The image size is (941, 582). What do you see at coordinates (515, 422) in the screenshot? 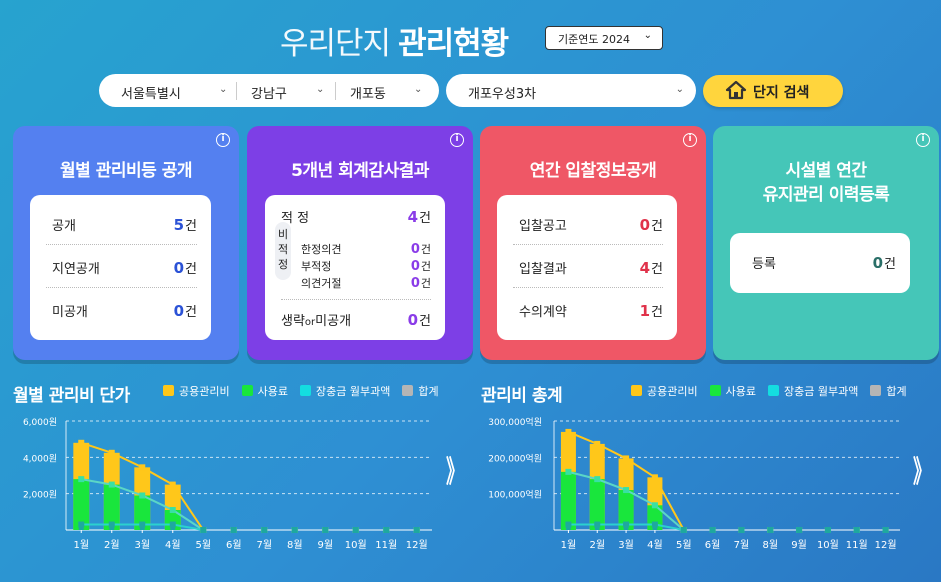
I see `y-tick-label: 300,000억원` at bounding box center [515, 422].